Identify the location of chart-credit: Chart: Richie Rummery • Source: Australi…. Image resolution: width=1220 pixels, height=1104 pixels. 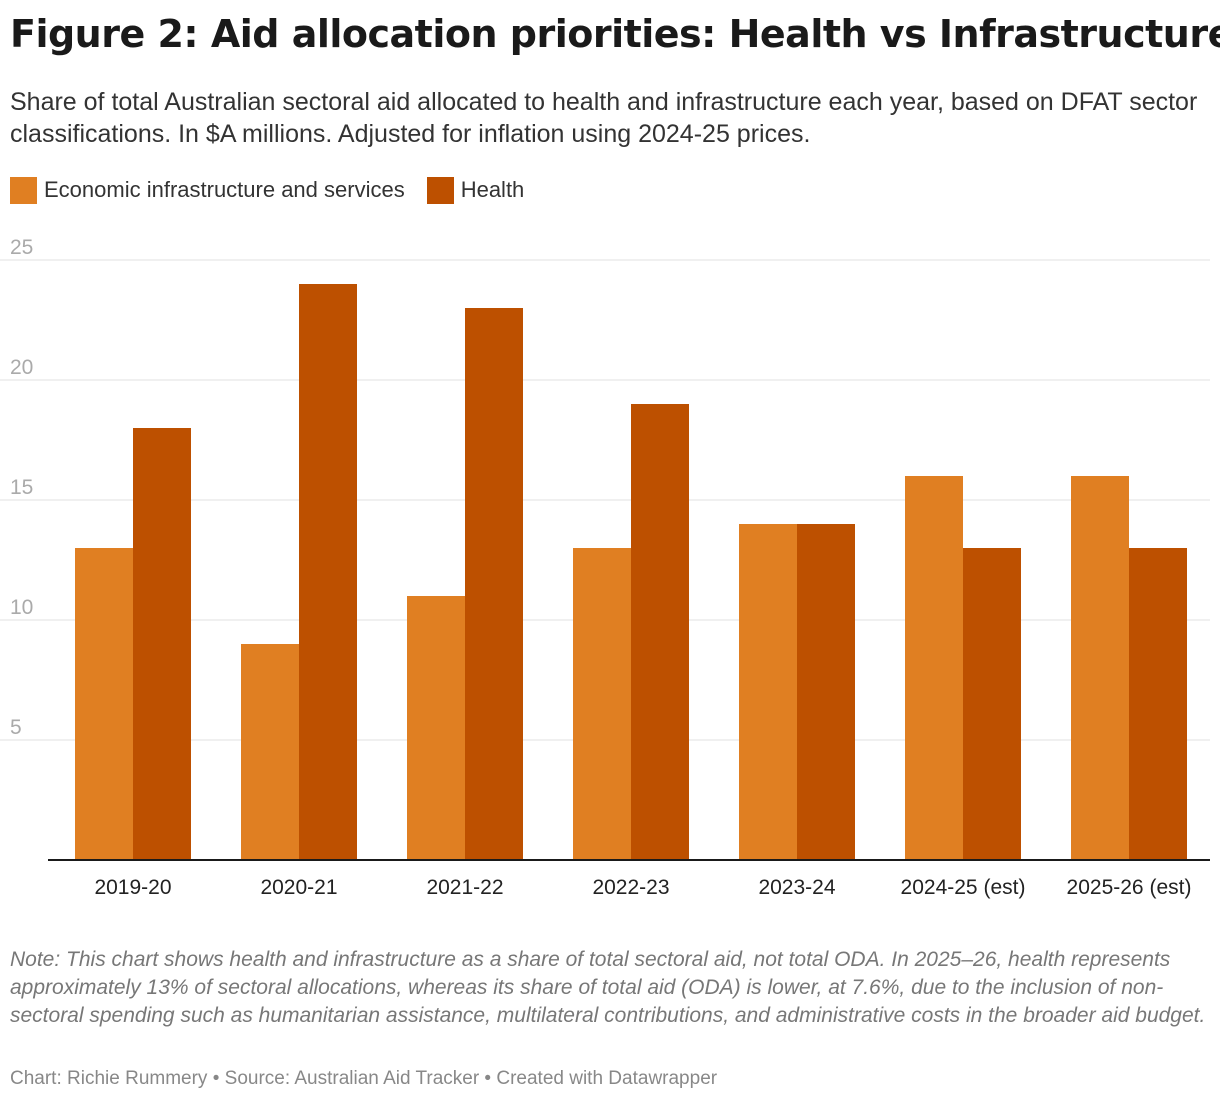
(364, 1078).